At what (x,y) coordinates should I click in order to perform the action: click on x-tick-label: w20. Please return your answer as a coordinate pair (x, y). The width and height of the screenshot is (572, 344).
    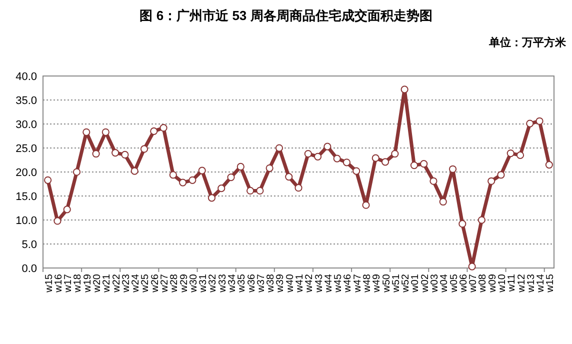
    Looking at the image, I should click on (98, 284).